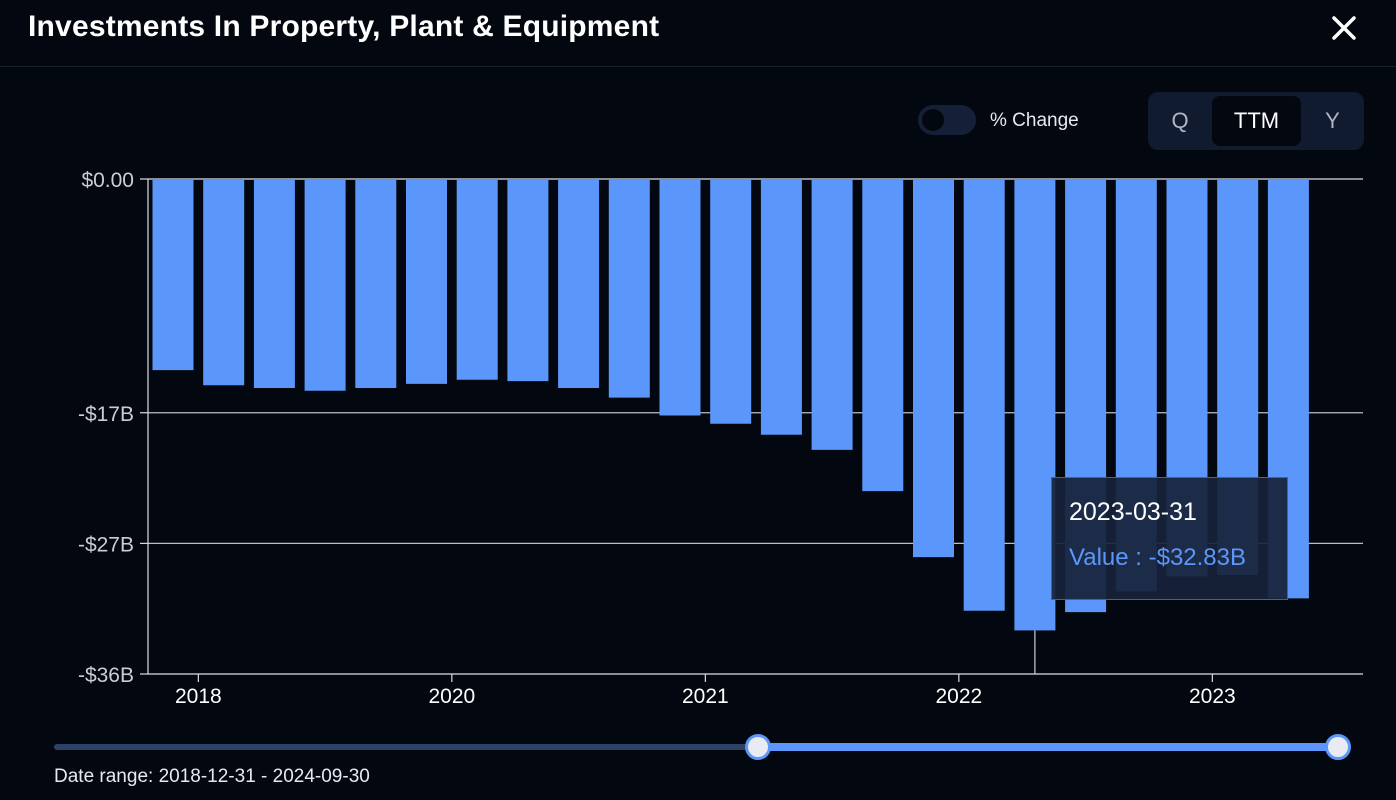 The width and height of the screenshot is (1396, 800). Describe the element at coordinates (198, 696) in the screenshot. I see `x-tick-label: 2018` at that location.